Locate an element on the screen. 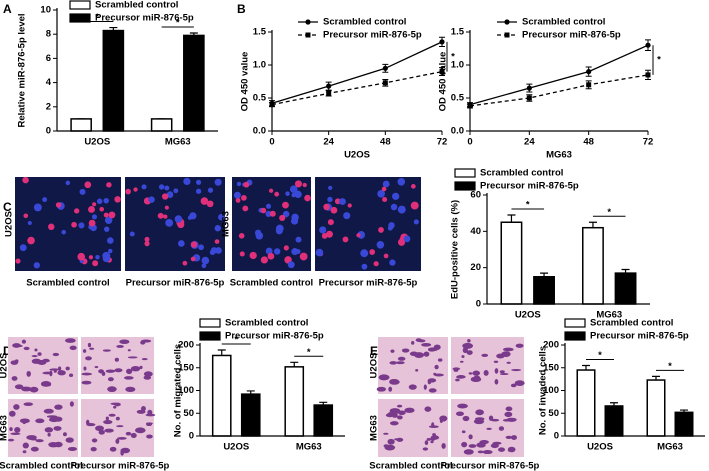  row-label: MG63 is located at coordinates (226, 224).